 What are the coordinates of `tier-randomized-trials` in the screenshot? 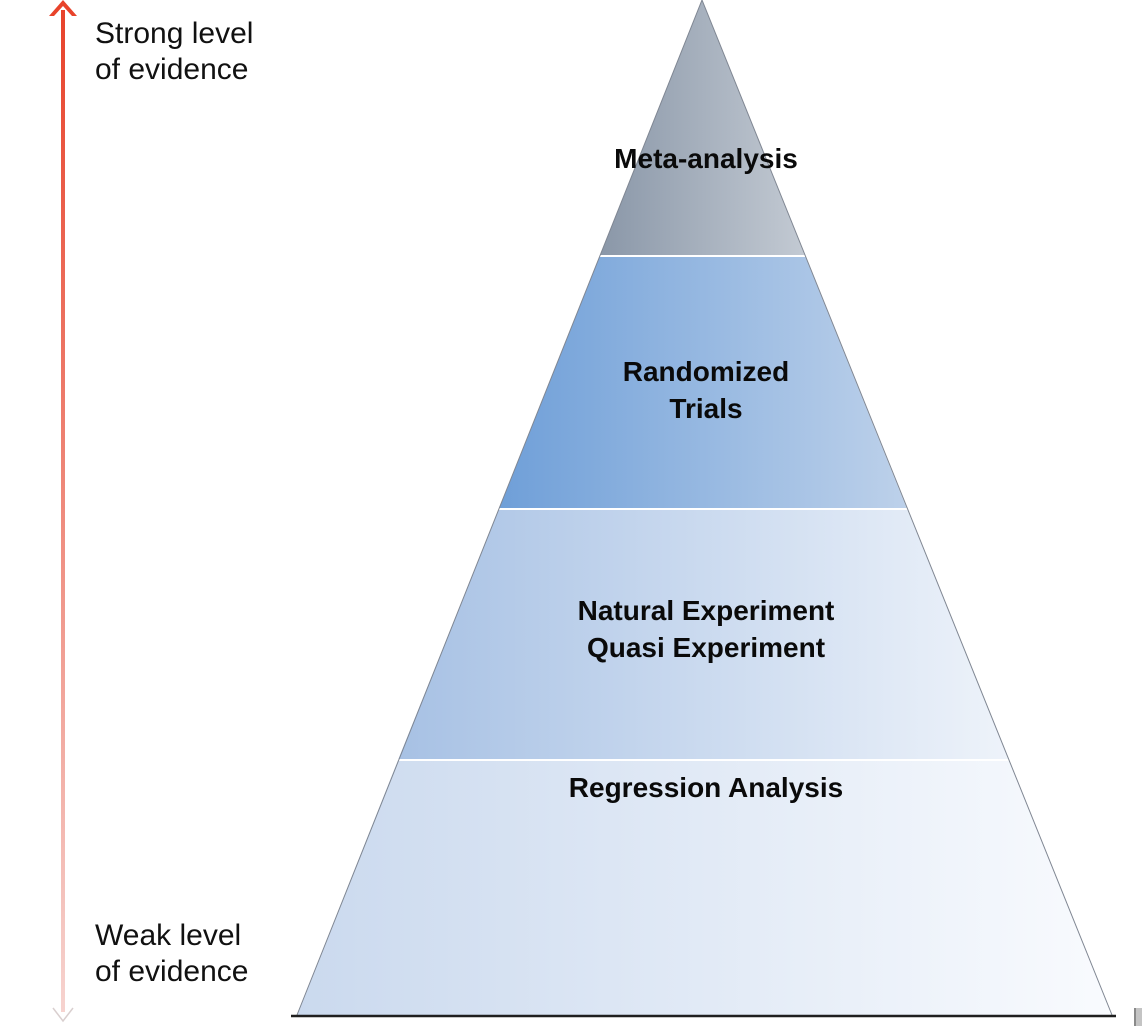 It's located at (703, 382).